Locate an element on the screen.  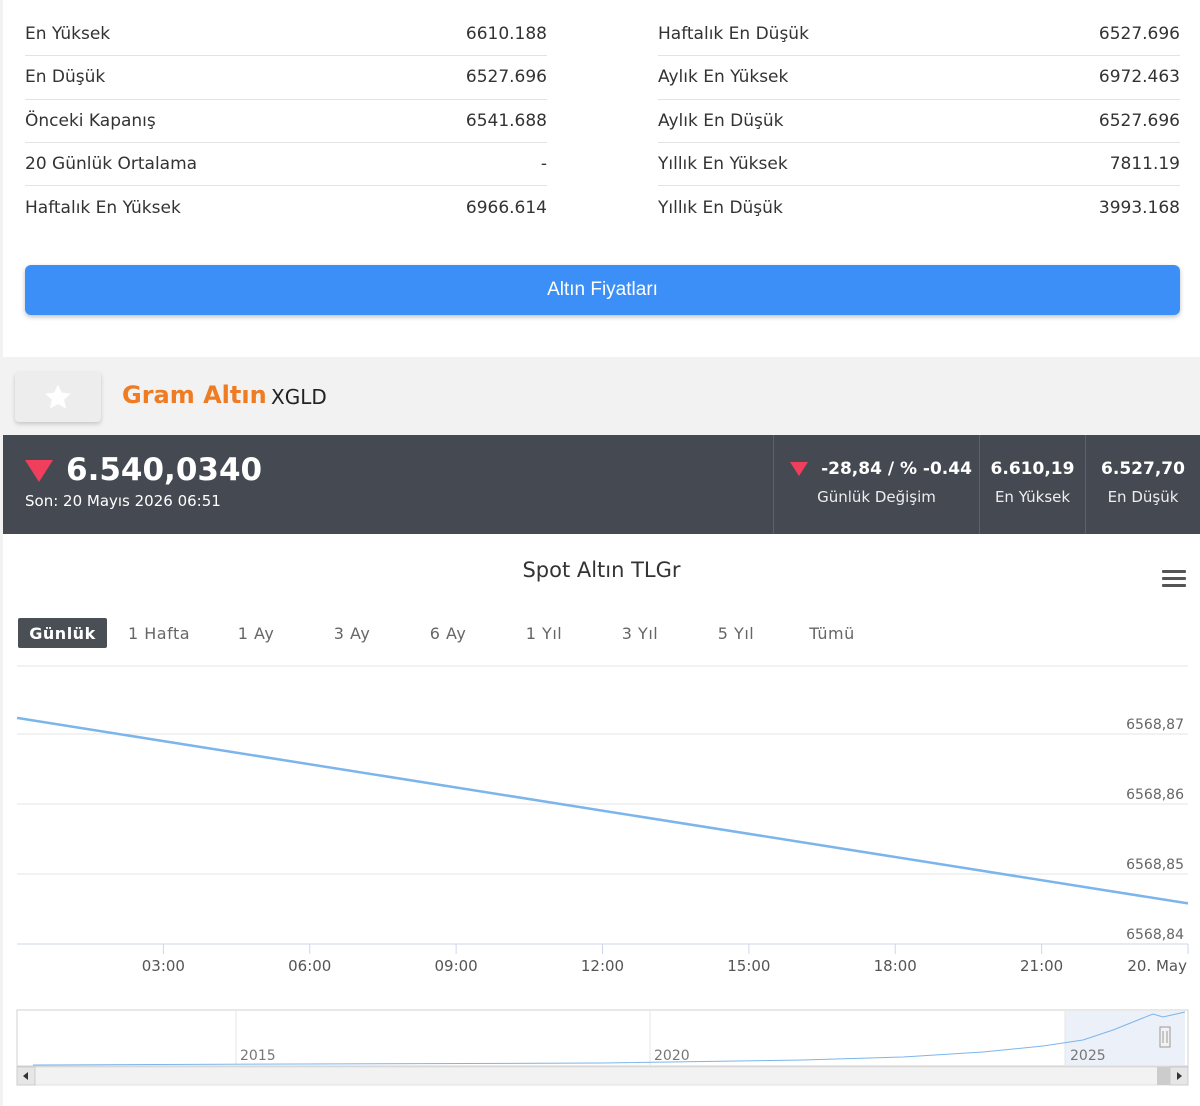
stat-label: Yıllık En Yüksek is located at coordinates (723, 164).